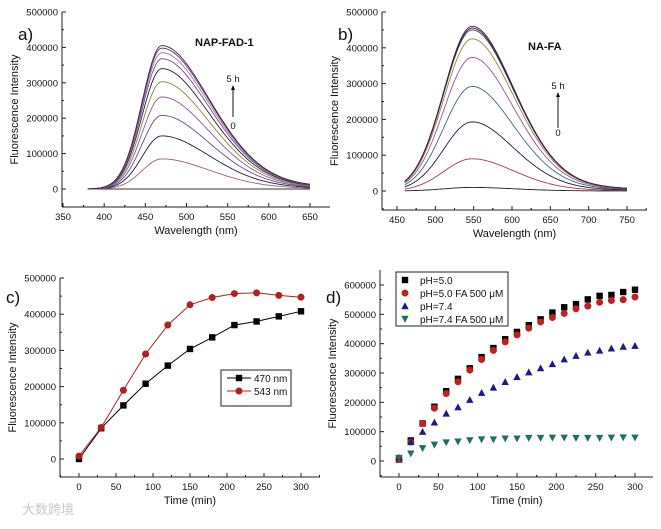  What do you see at coordinates (438, 487) in the screenshot?
I see `x-tick-label: 50` at bounding box center [438, 487].